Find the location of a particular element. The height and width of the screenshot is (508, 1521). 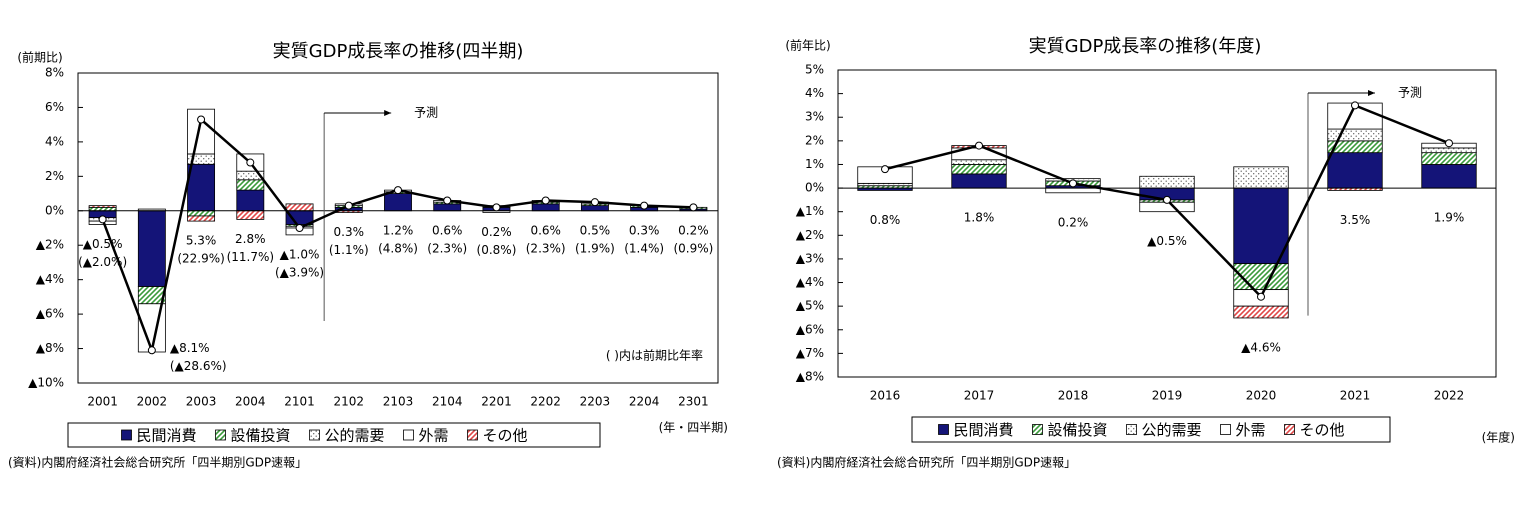

y-tick-label: 1% is located at coordinates (814, 164).